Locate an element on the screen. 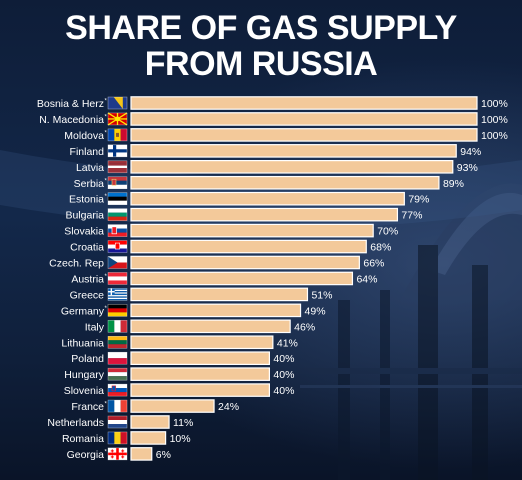 This screenshot has height=480, width=522. category-label: Georgia is located at coordinates (86, 455).